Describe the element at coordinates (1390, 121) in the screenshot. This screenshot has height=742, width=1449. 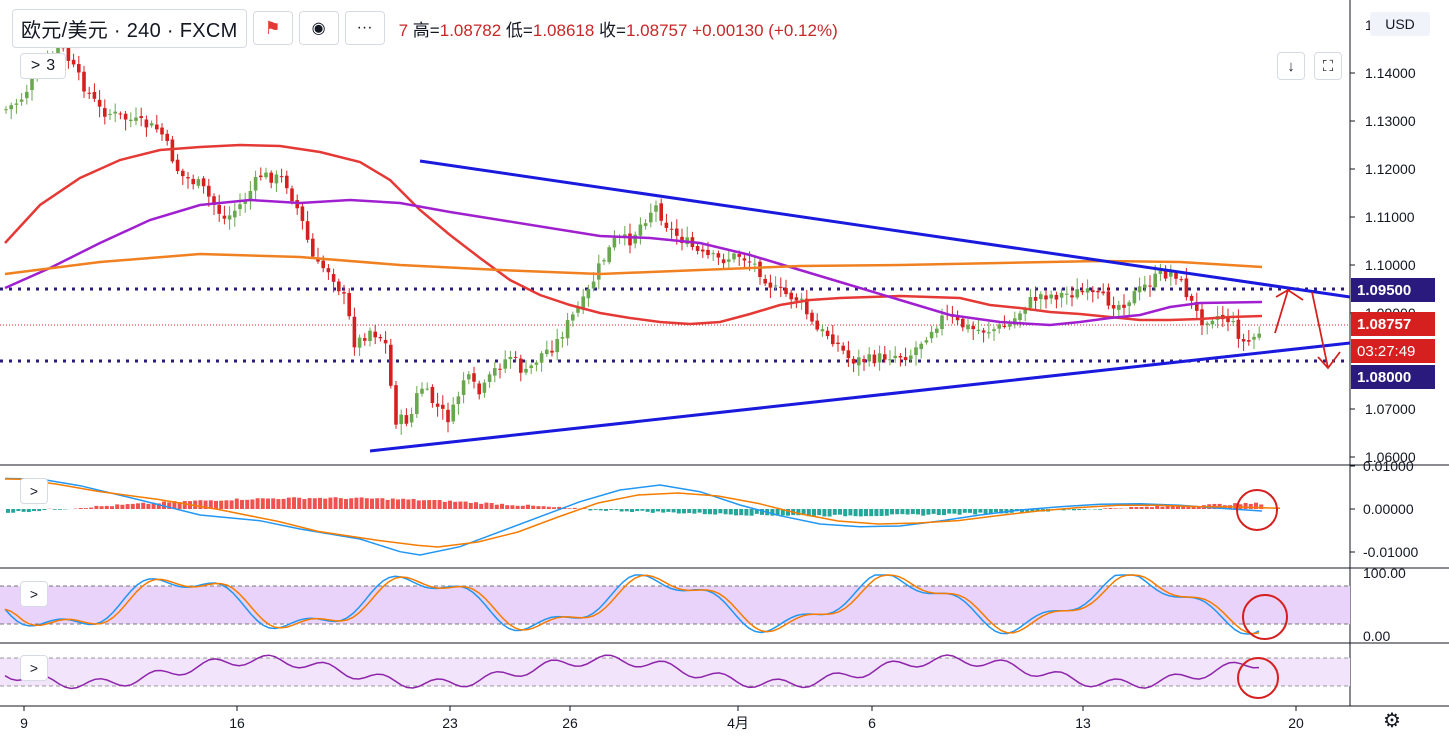
I see `price-tick-label: 1.13000` at that location.